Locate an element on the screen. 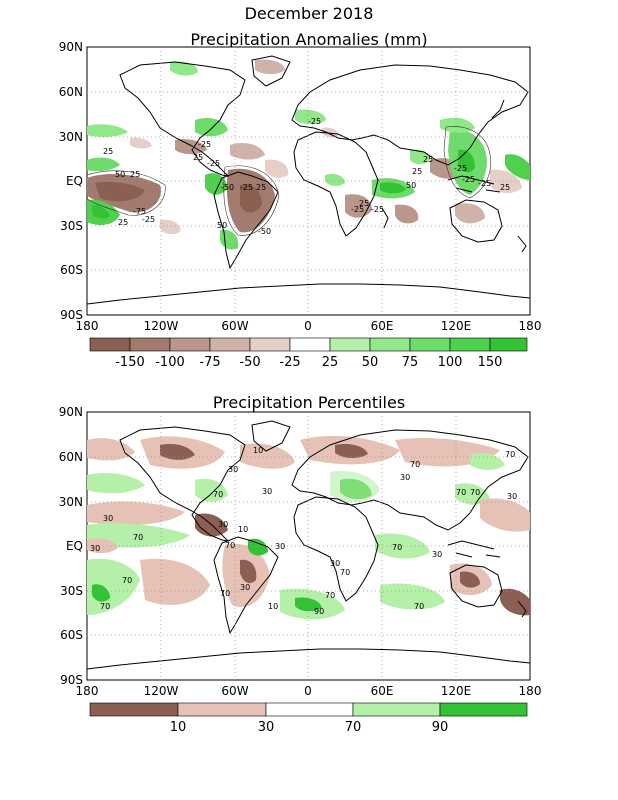 Image resolution: width=618 pixels, height=800 pixels. coastline-north-america is located at coordinates (182, 484).